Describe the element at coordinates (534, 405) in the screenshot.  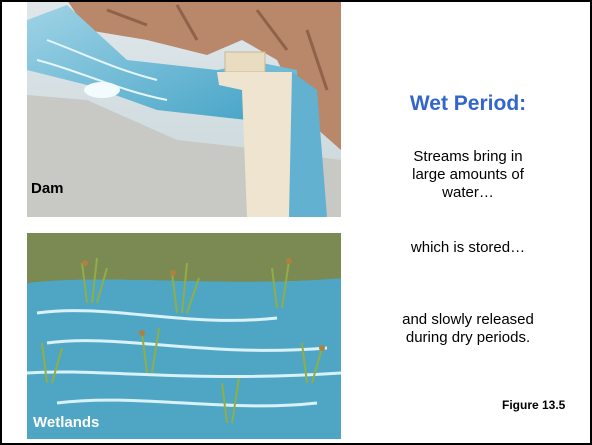
I see `figure-label: Figure 13.5` at that location.